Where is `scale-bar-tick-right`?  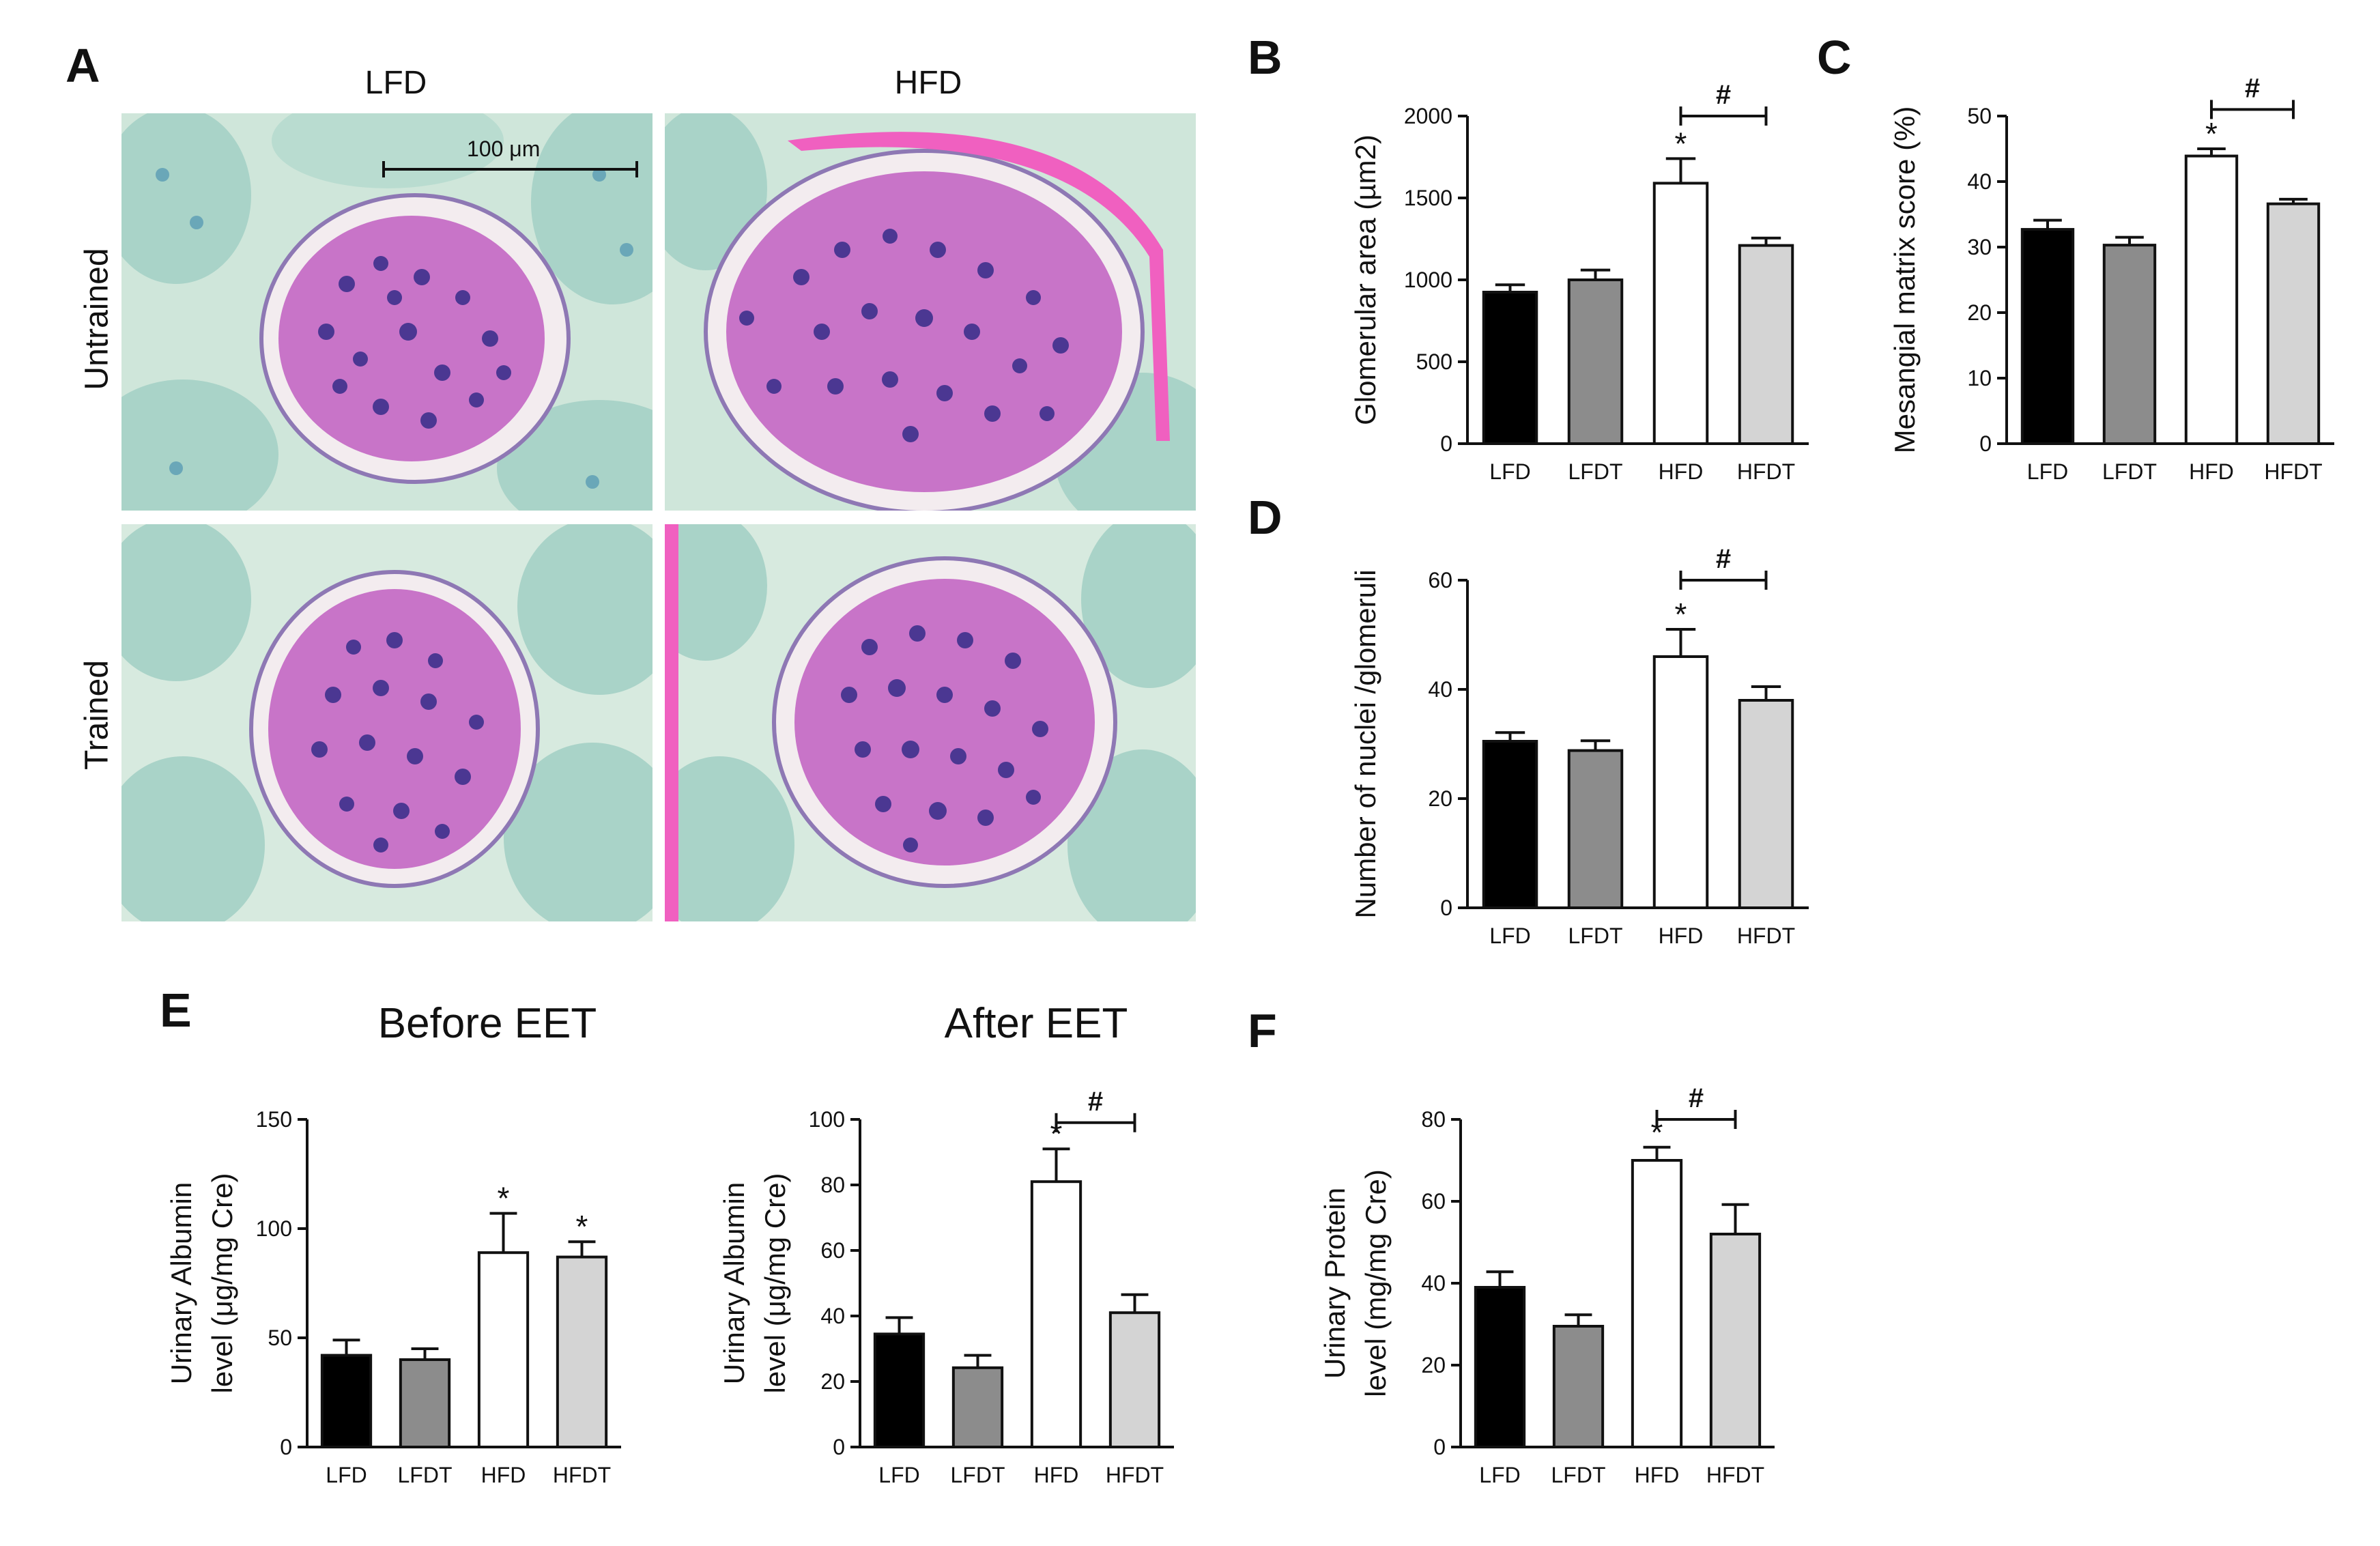
scale-bar-tick-right is located at coordinates (636, 169).